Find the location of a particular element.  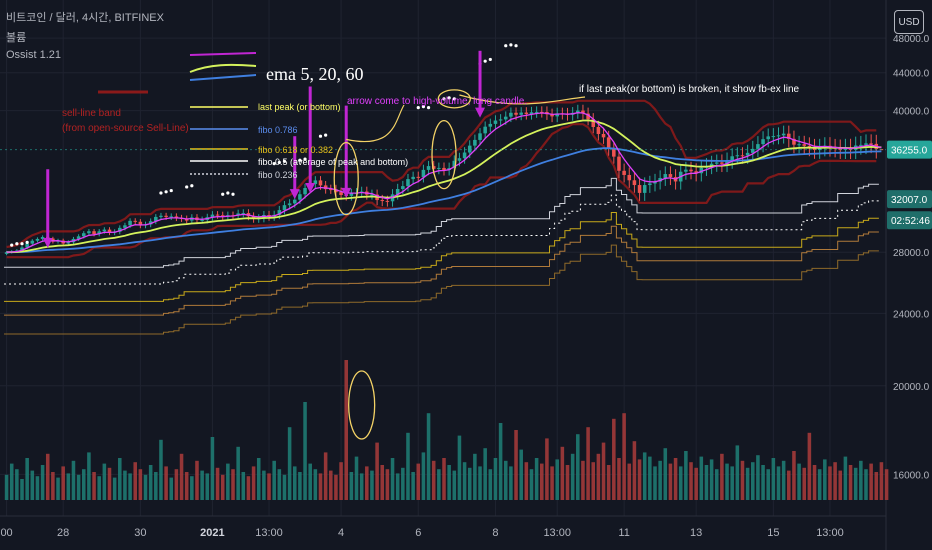

price-label-bg is located at coordinates (909, 220).